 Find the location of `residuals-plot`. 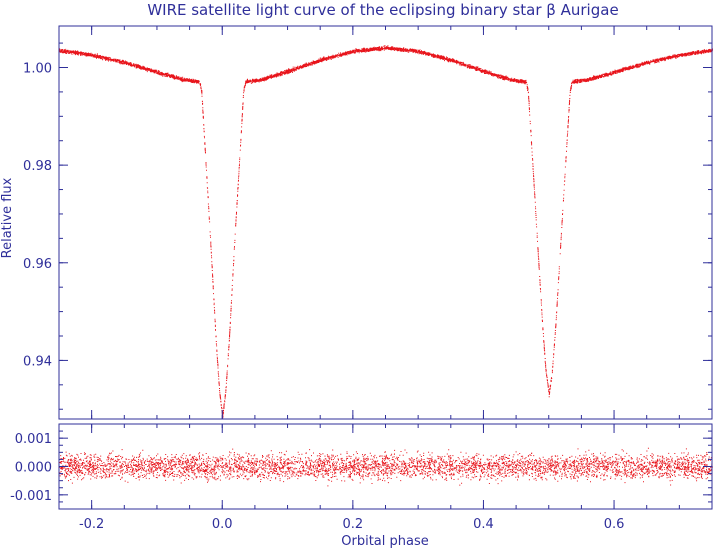

residuals-plot is located at coordinates (386, 467).